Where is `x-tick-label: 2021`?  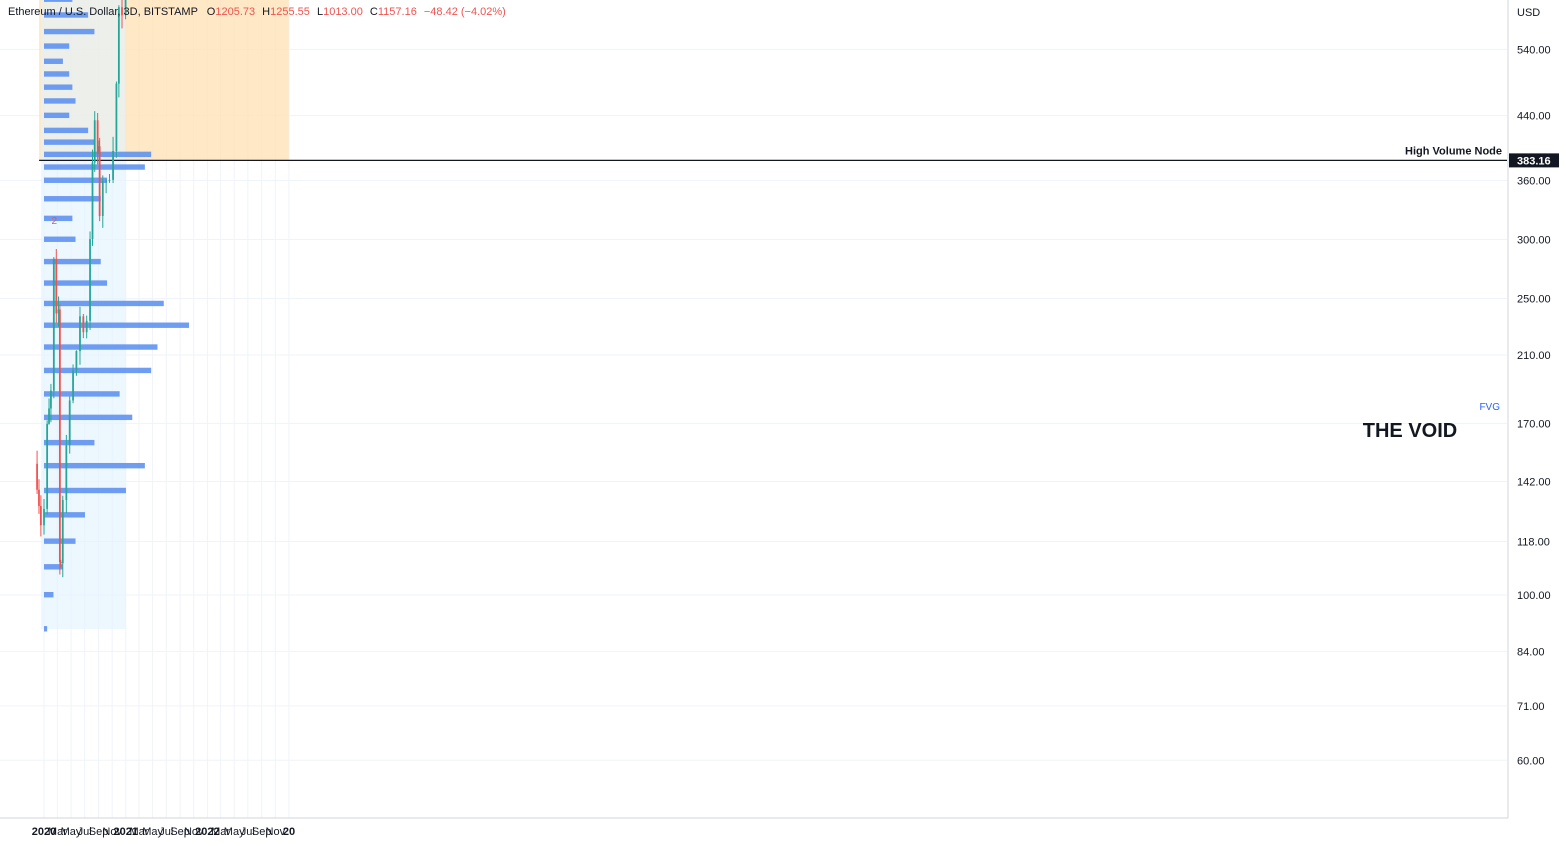 x-tick-label: 2021 is located at coordinates (126, 832).